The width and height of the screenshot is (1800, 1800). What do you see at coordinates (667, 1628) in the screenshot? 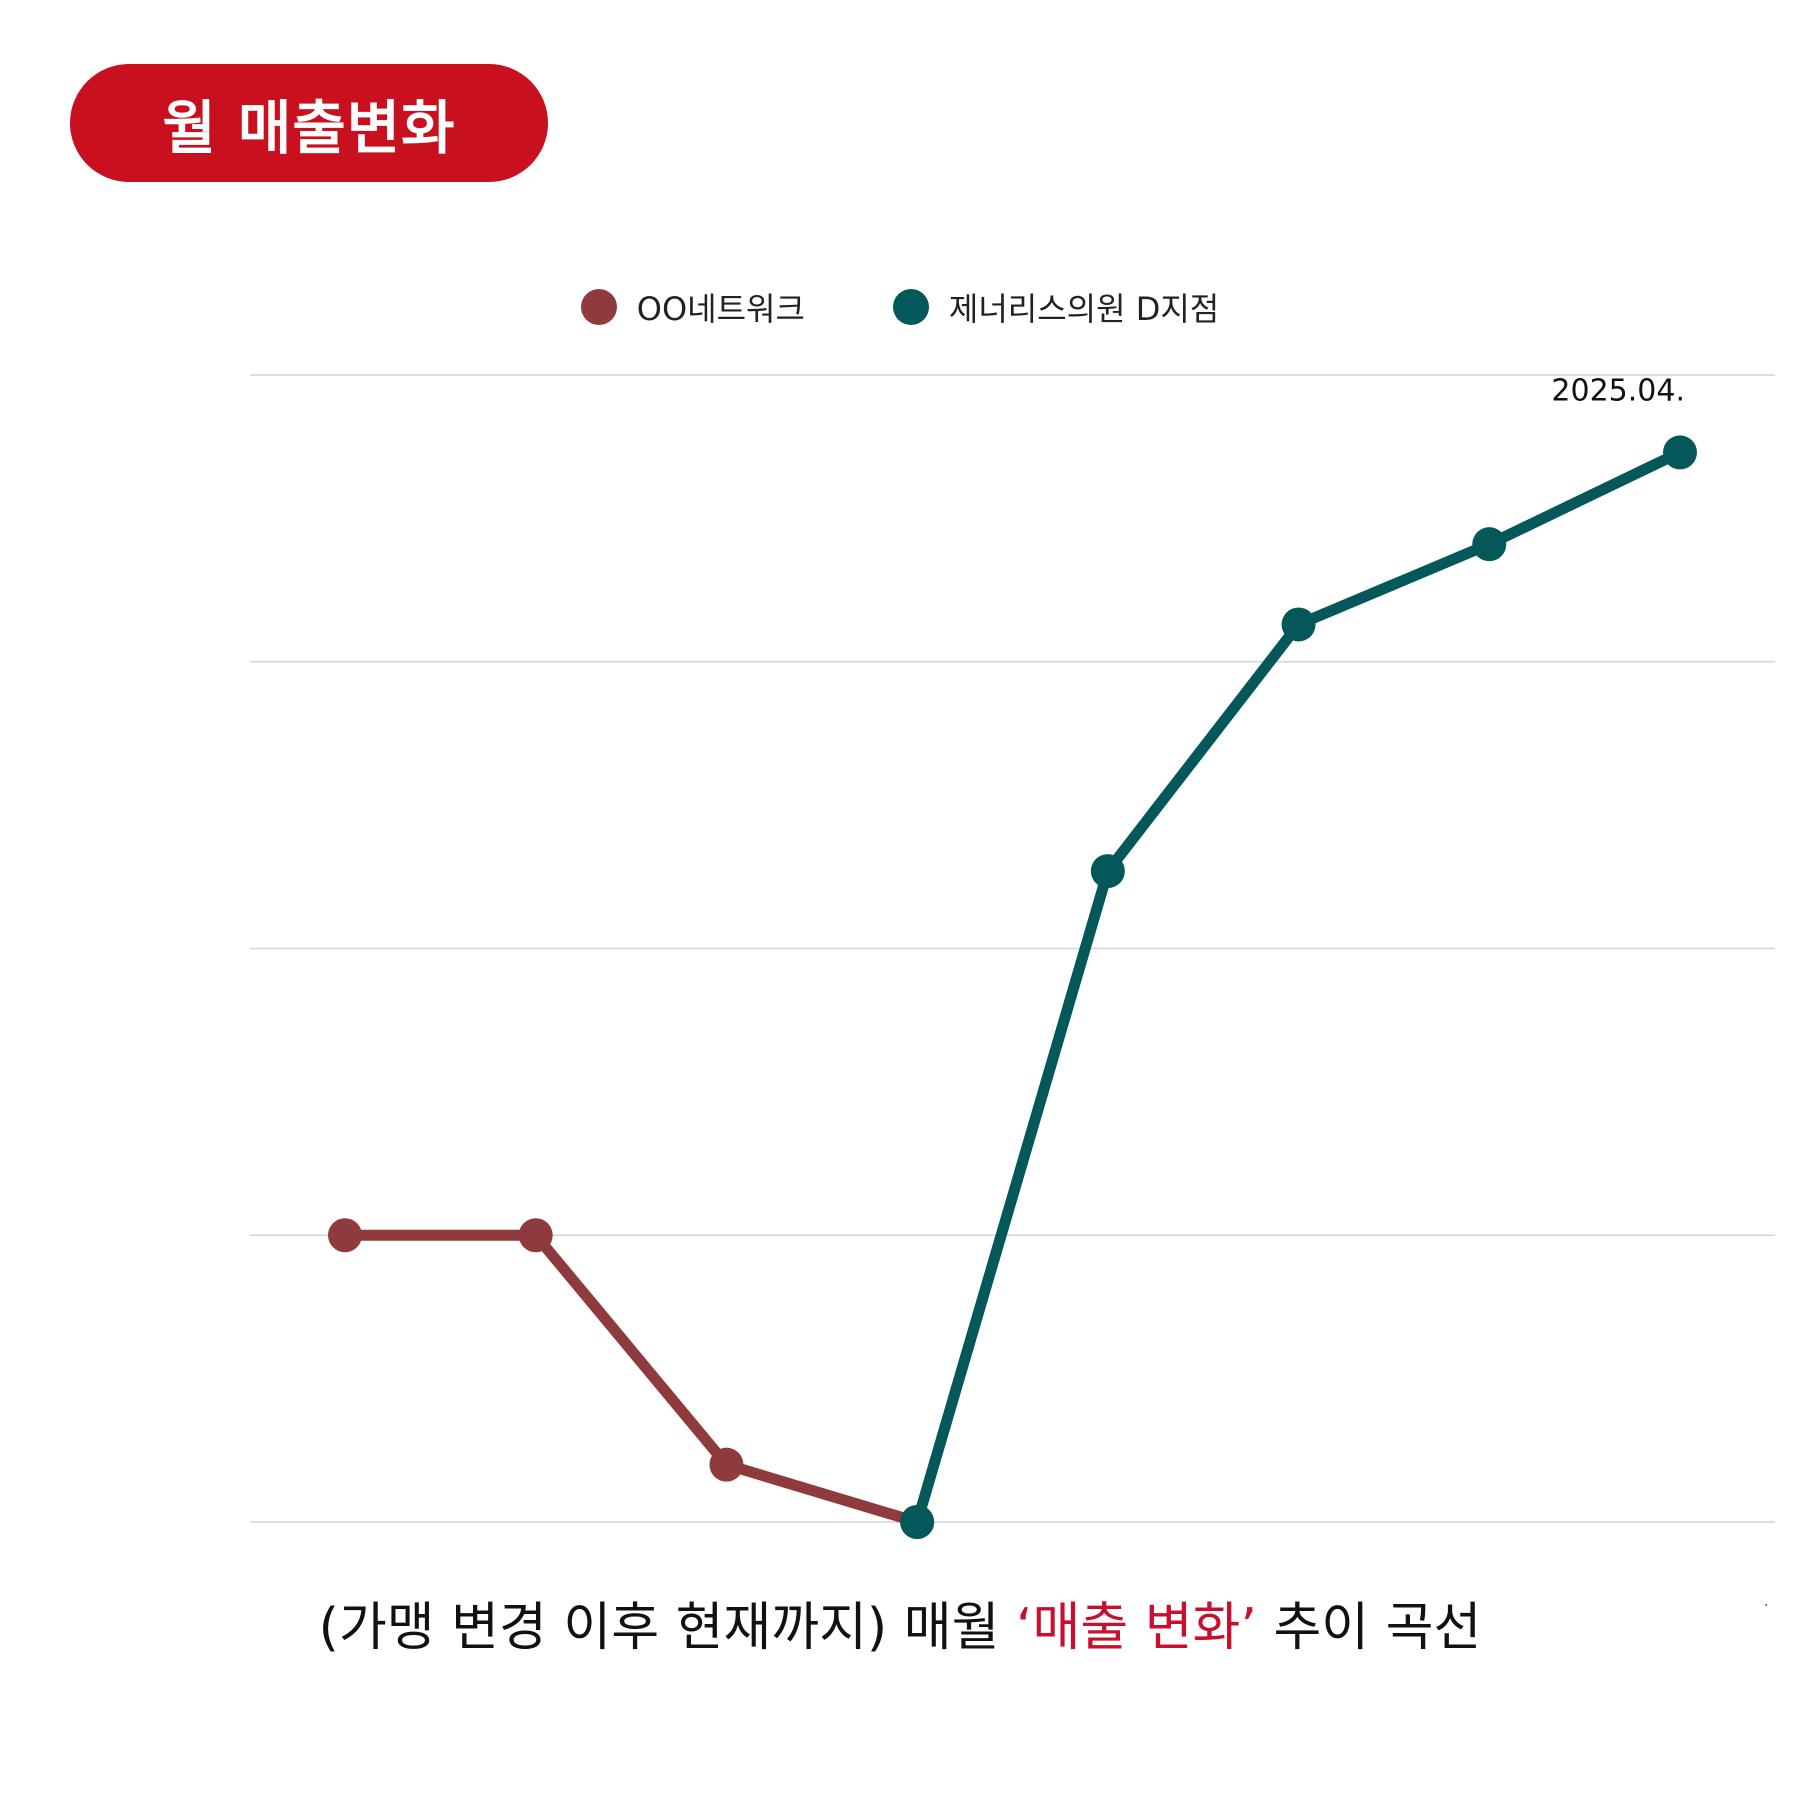
I see `caption-text: (가맹 변경 이후 현재까지) 매월` at bounding box center [667, 1628].